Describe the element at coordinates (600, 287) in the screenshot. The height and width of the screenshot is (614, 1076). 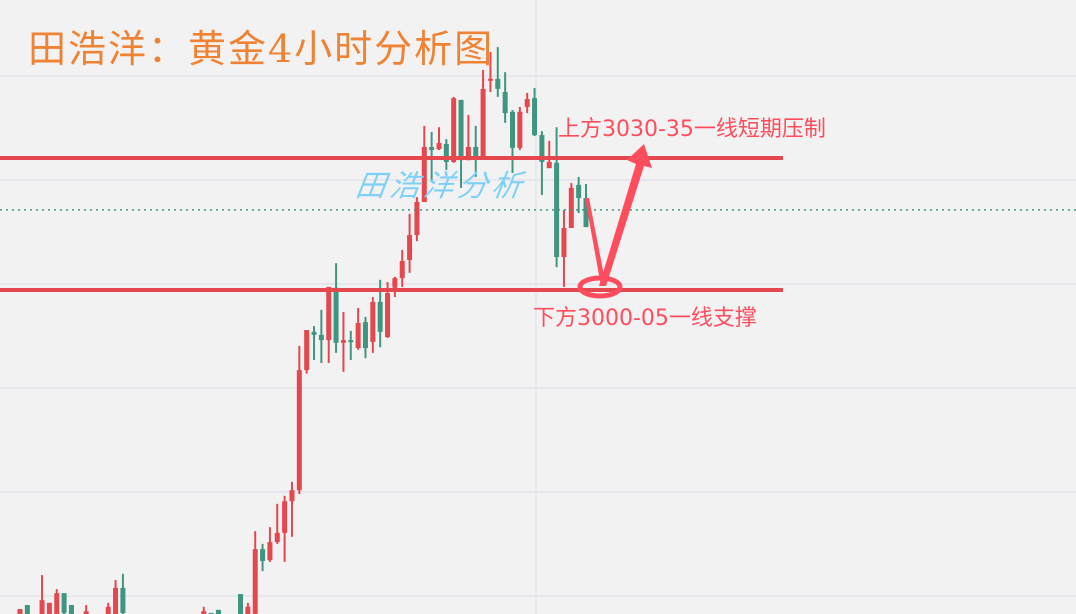
I see `support-ellipse` at that location.